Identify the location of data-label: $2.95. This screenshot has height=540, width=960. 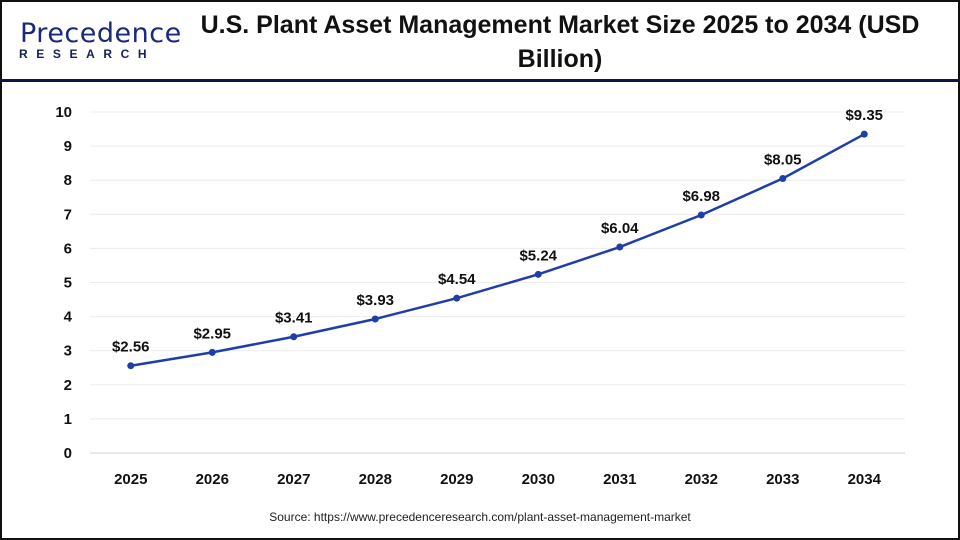
(212, 333).